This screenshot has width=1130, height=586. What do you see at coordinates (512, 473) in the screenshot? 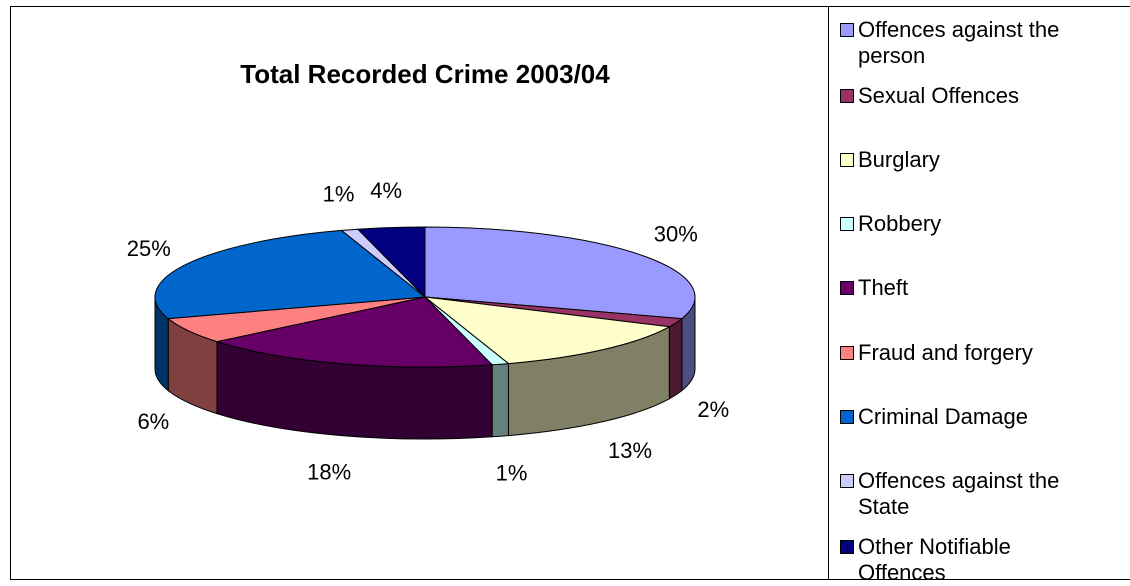
I see `pie-label-robbery: 1%` at bounding box center [512, 473].